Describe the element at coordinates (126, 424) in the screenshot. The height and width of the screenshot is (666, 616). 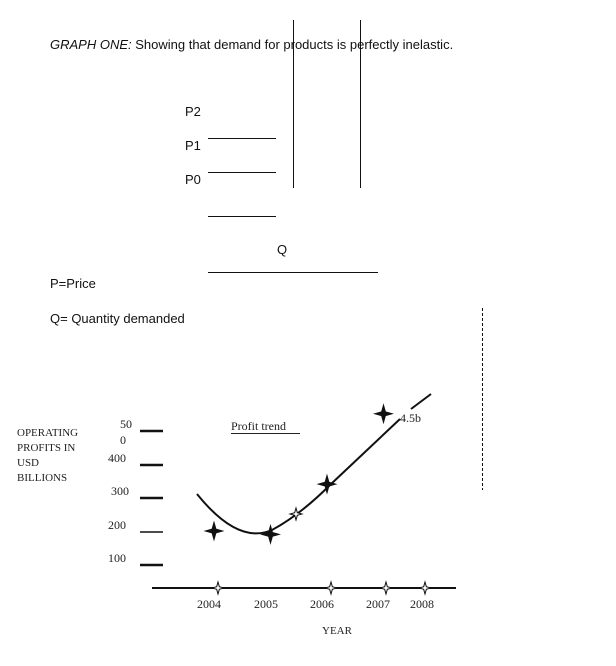
I see `y-tick-label-50: 50` at that location.